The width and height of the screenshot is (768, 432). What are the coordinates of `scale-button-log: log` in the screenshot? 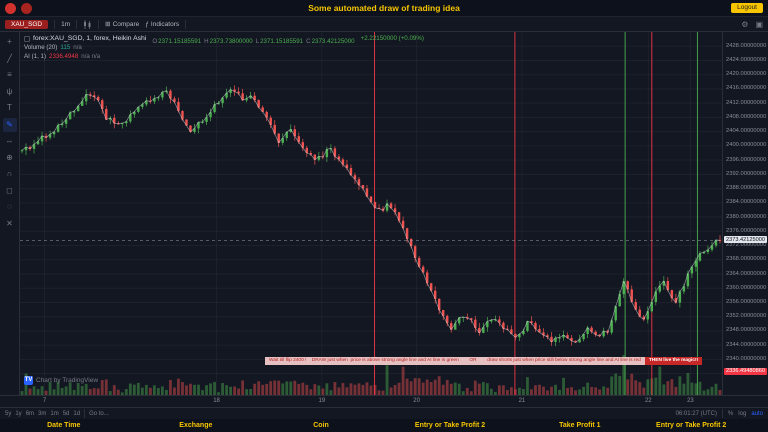 It's located at (742, 413).